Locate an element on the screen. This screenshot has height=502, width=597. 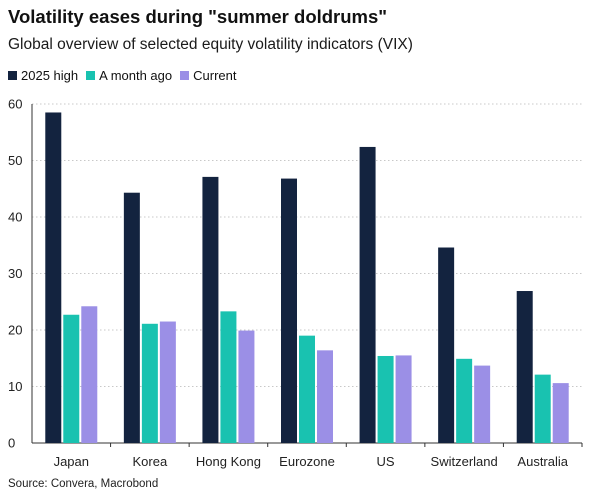
y-tick-label: 50 is located at coordinates (15, 160).